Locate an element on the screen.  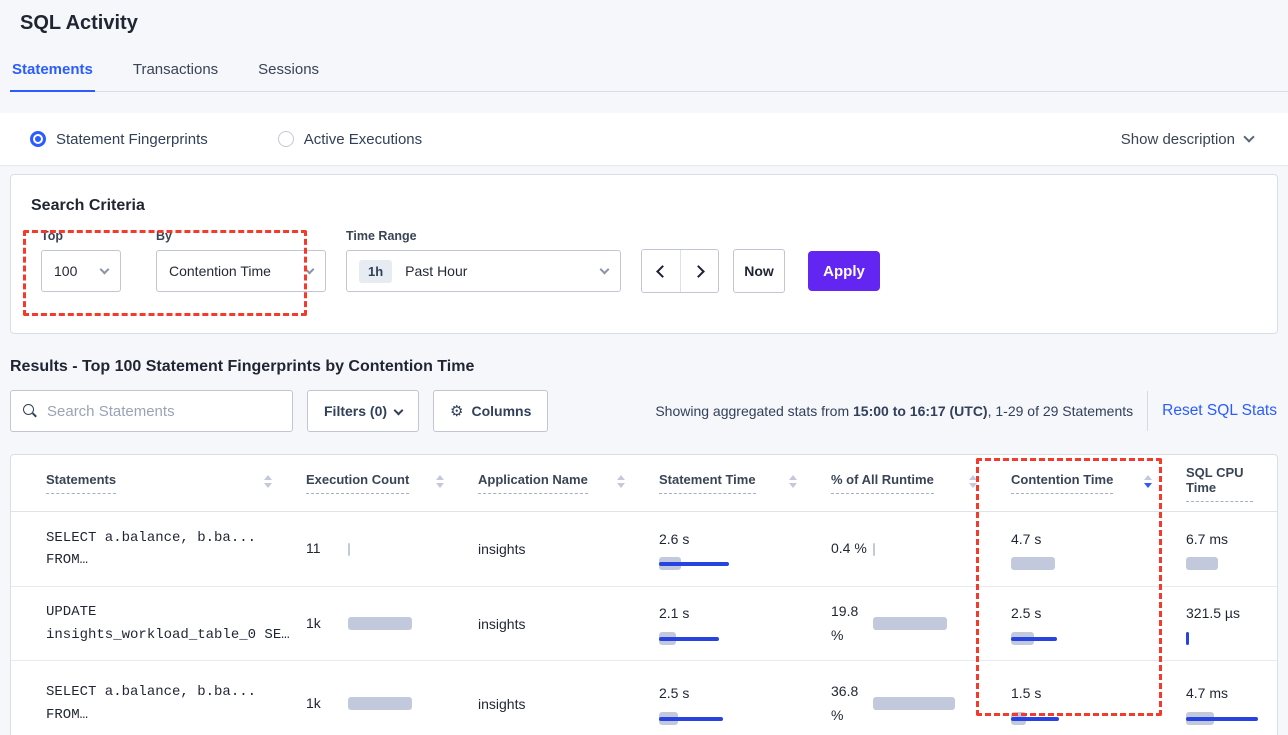
radio-selected-icon is located at coordinates (38, 139).